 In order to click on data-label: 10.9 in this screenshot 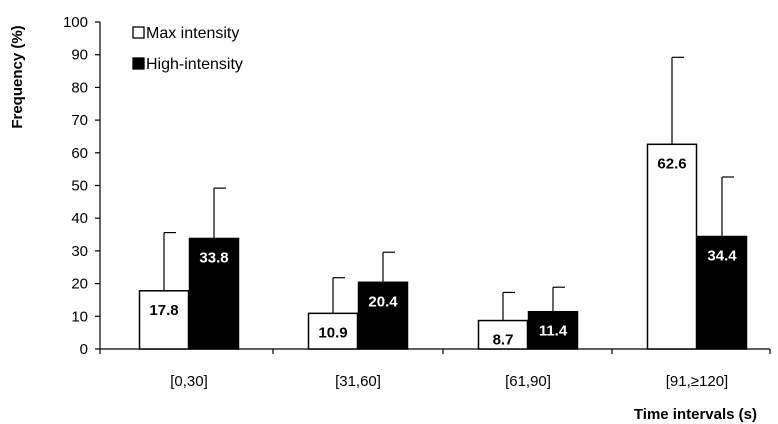, I will do `click(332, 332)`.